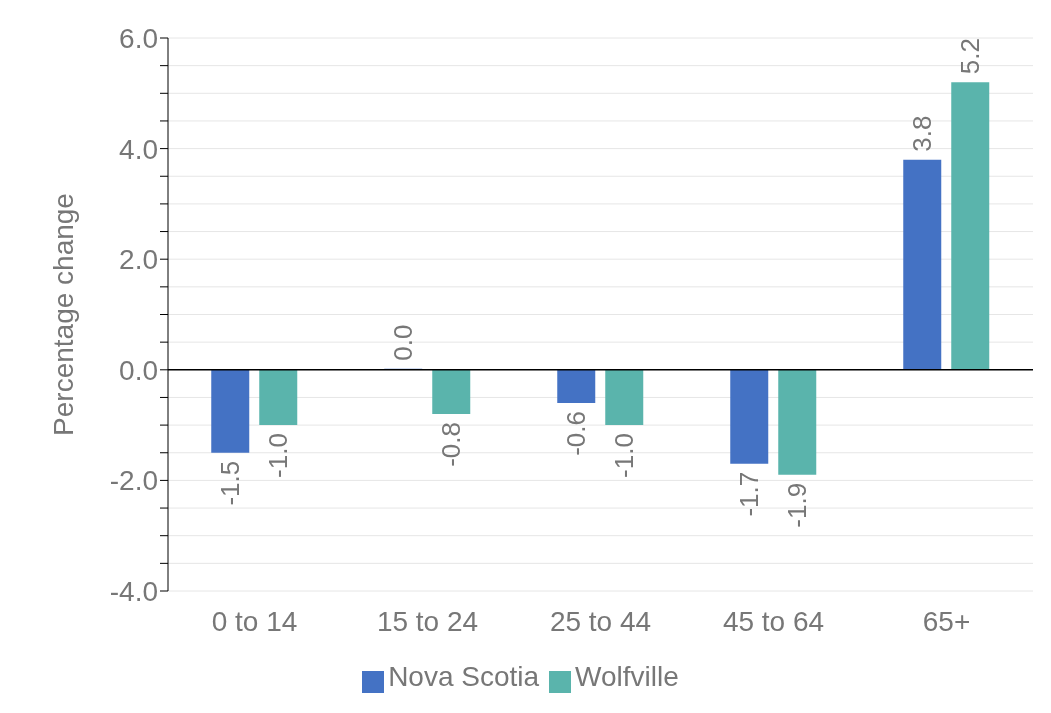 Image resolution: width=1051 pixels, height=713 pixels. I want to click on data-label: 0.0, so click(403, 342).